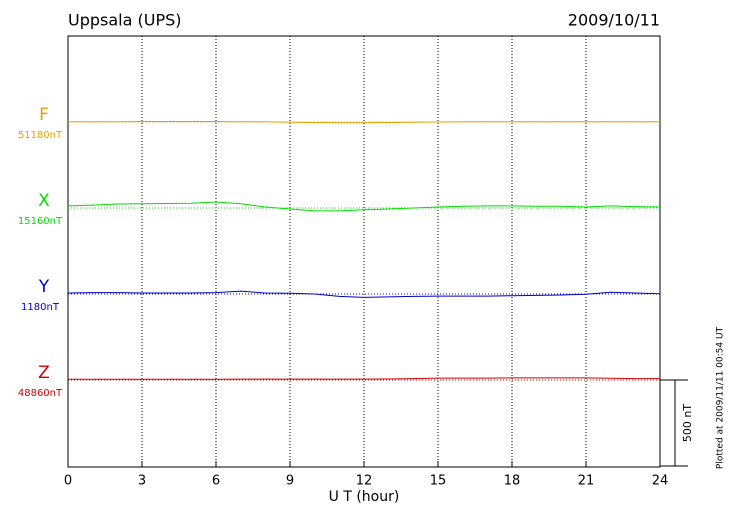 The height and width of the screenshot is (520, 730). Describe the element at coordinates (438, 481) in the screenshot. I see `x-tick-label: 15` at that location.